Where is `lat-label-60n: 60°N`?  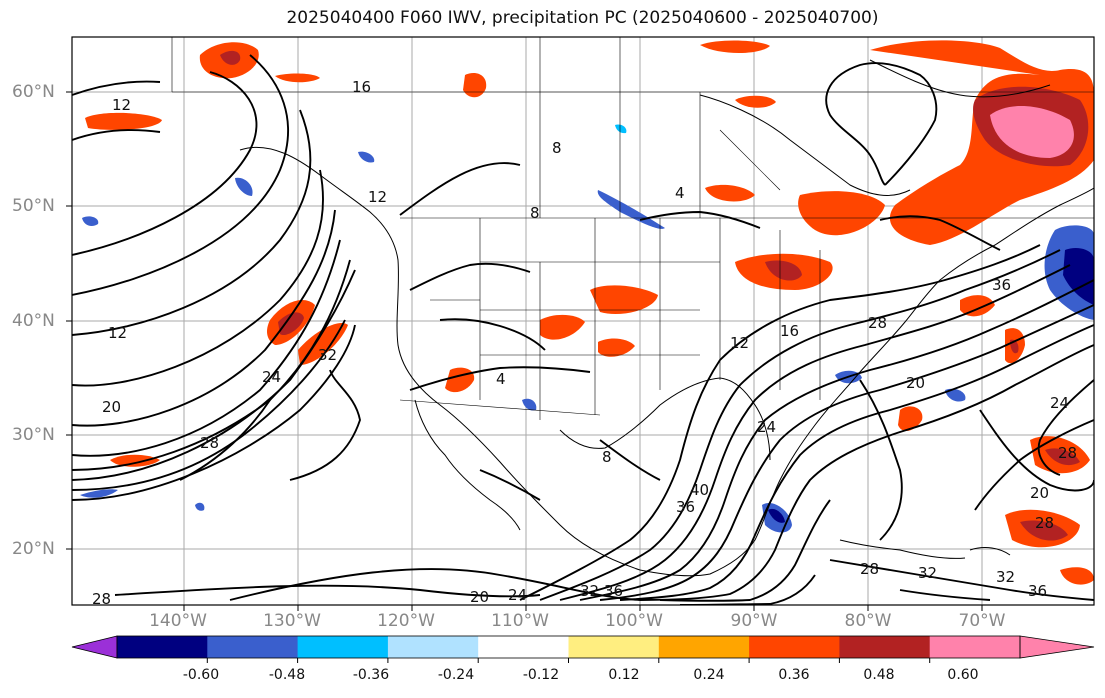
lat-label-60n: 60°N is located at coordinates (33, 92).